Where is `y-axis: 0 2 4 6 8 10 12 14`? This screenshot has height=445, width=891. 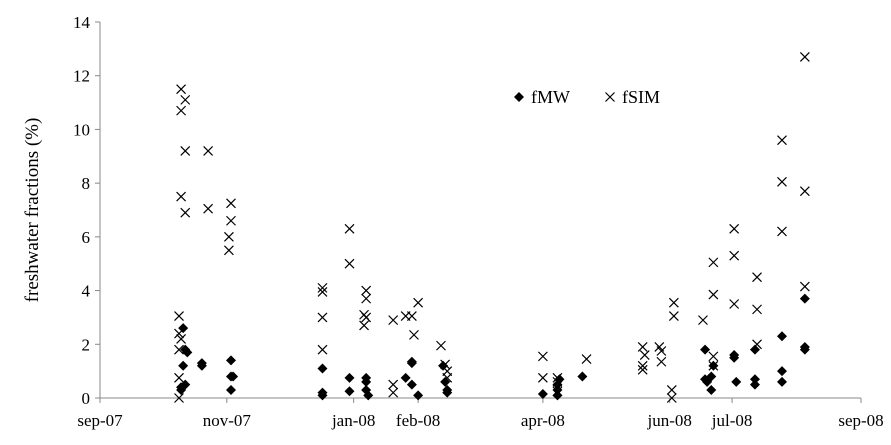 y-axis: 0 2 4 6 8 10 12 14 is located at coordinates (86, 210).